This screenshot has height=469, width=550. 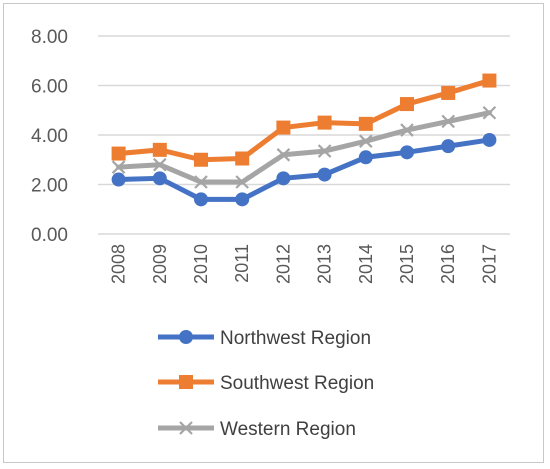 I want to click on legend-label: Southwest Region, so click(x=297, y=383).